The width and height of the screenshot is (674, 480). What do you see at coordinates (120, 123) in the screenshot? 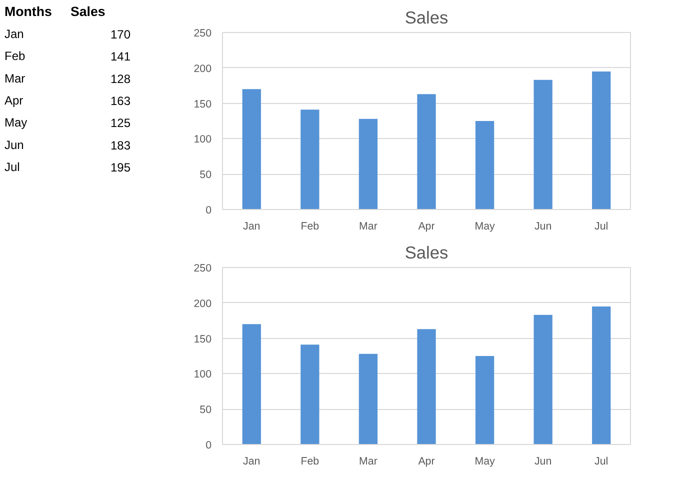
I see `data-label: 125` at bounding box center [120, 123].